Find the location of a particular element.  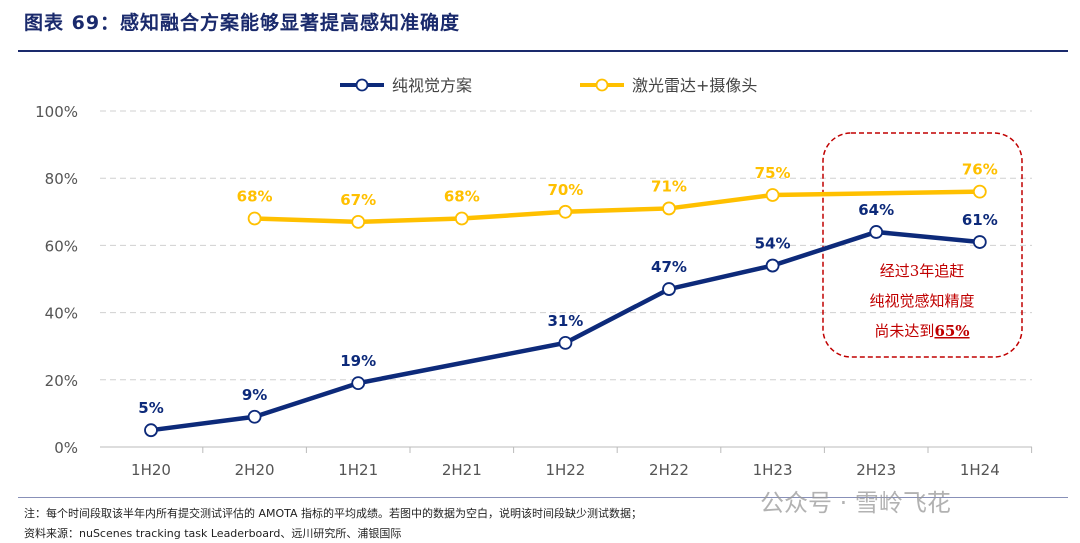

data-label: 54% is located at coordinates (773, 244).